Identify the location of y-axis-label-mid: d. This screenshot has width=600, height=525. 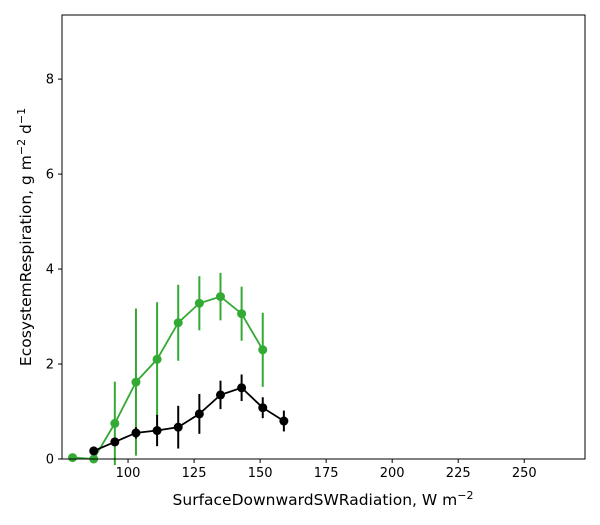
(26, 131).